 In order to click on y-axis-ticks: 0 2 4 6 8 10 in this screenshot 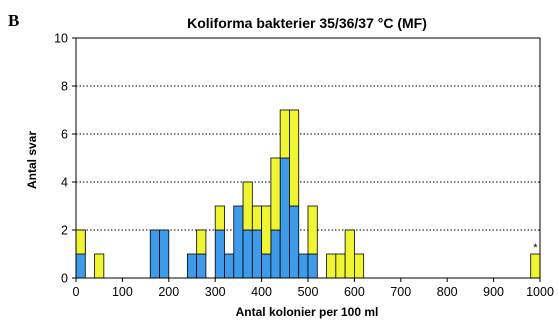, I will do `click(65, 159)`.